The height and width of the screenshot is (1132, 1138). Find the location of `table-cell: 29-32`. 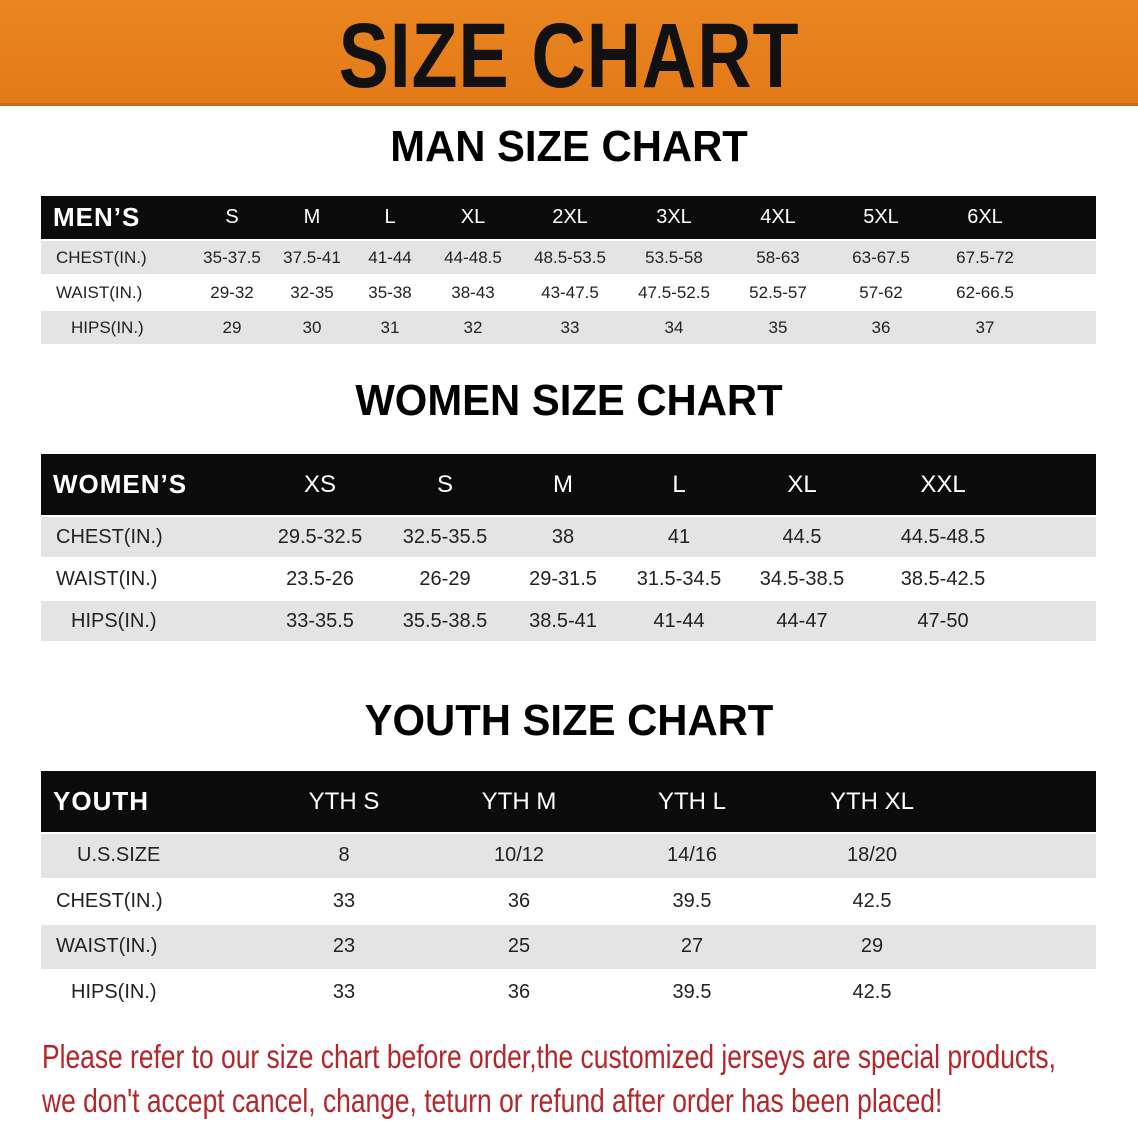

table-cell: 29-32 is located at coordinates (232, 292).